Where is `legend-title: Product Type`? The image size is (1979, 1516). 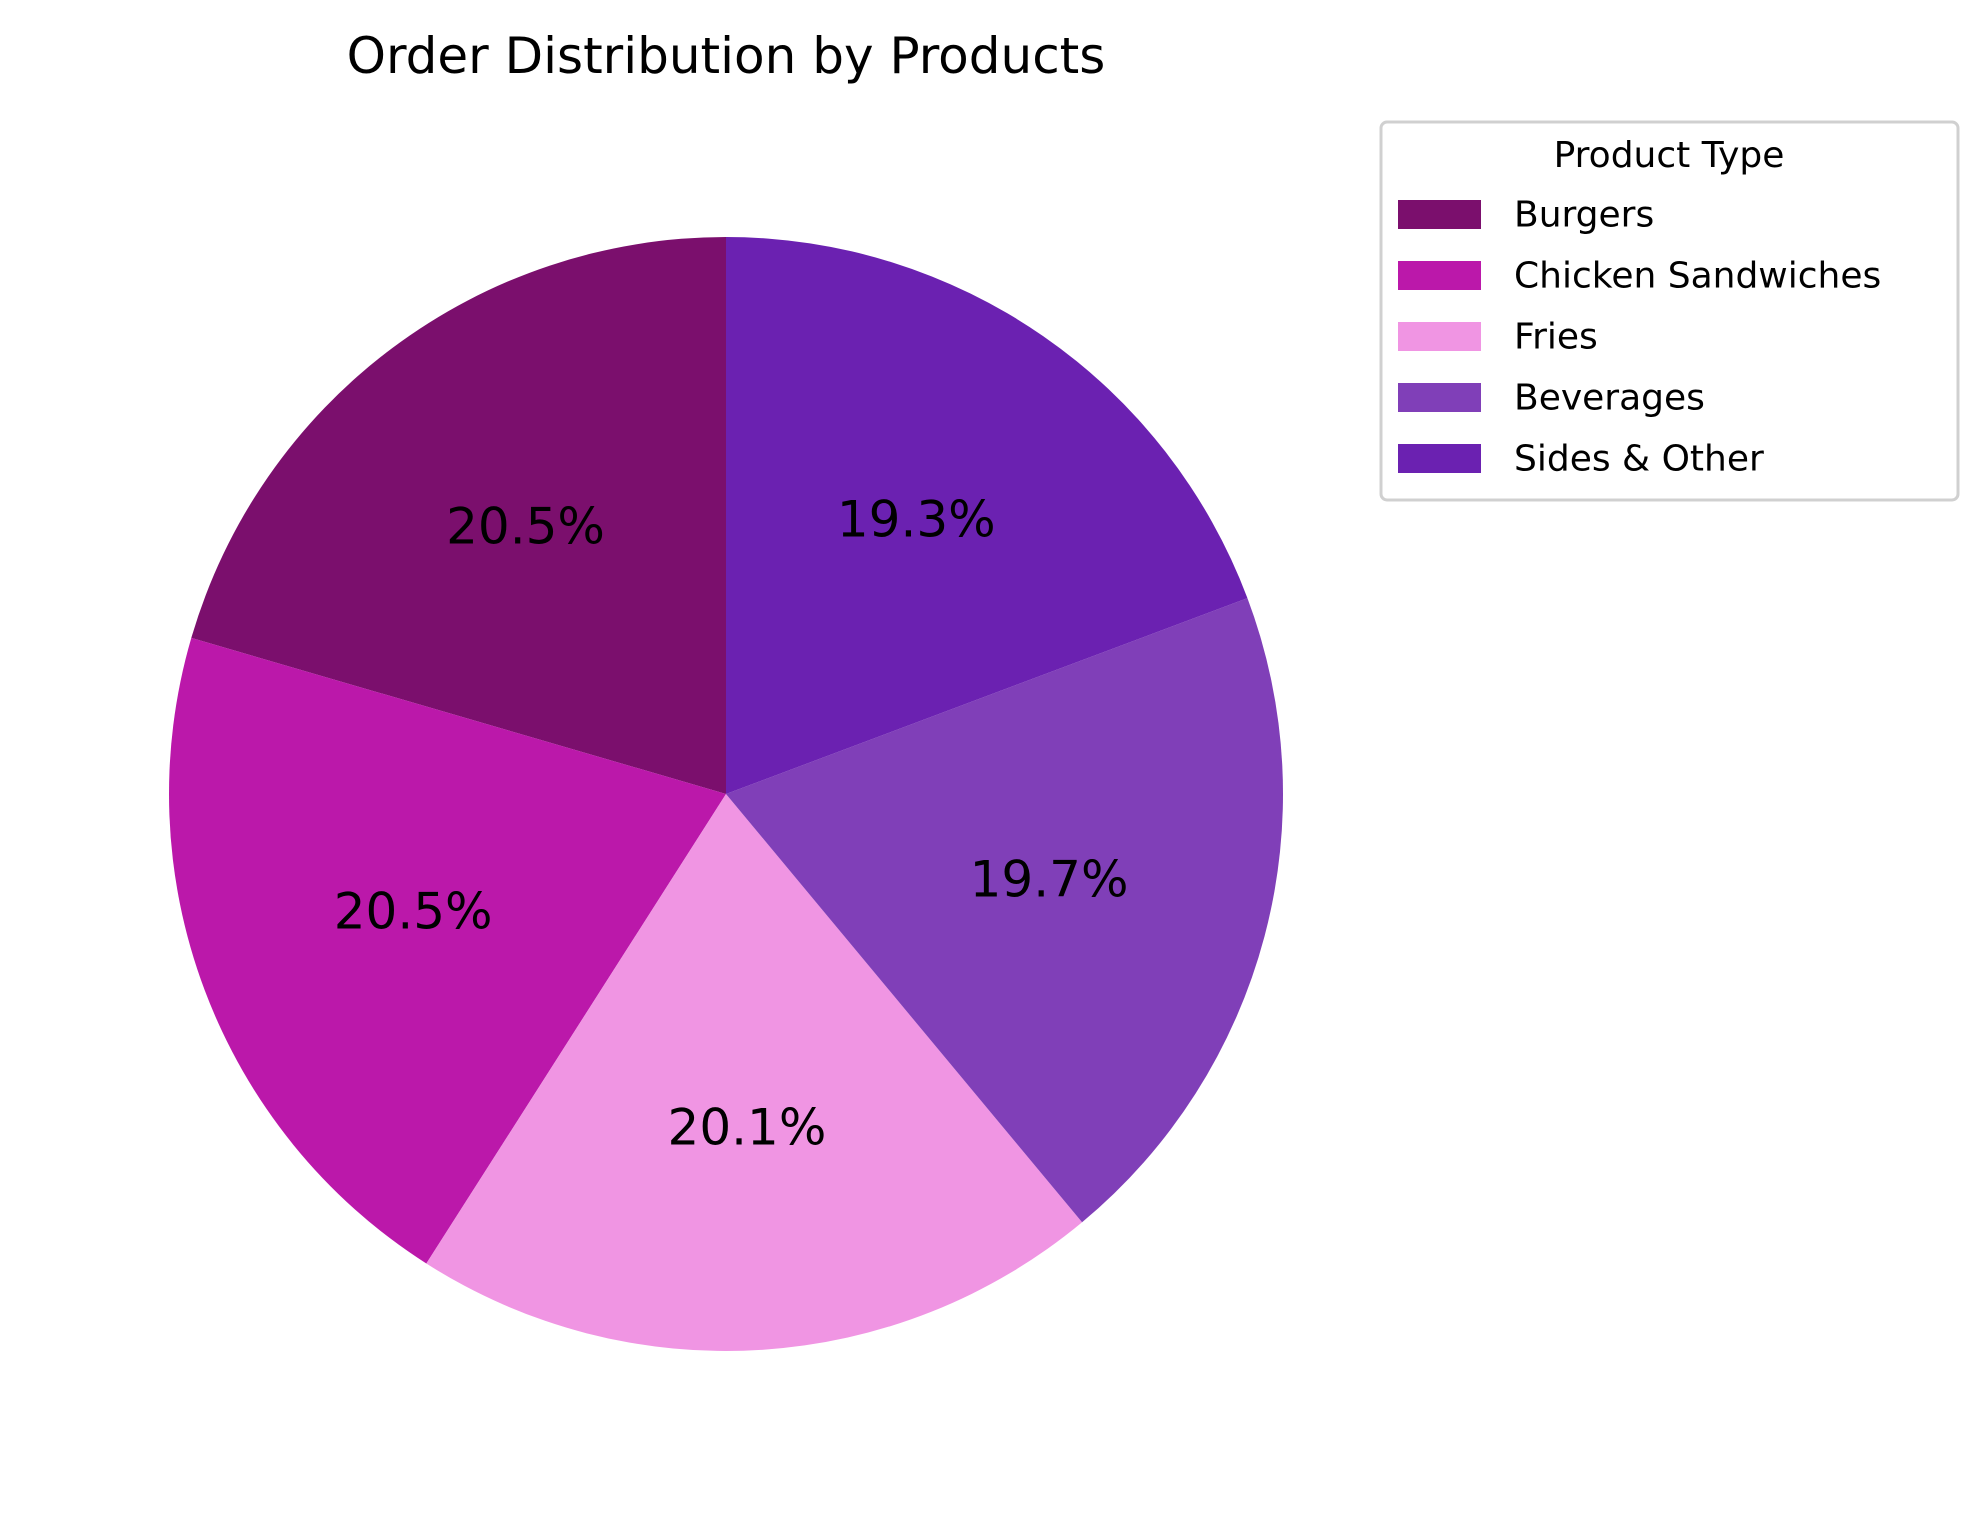 legend-title: Product Type is located at coordinates (1669, 155).